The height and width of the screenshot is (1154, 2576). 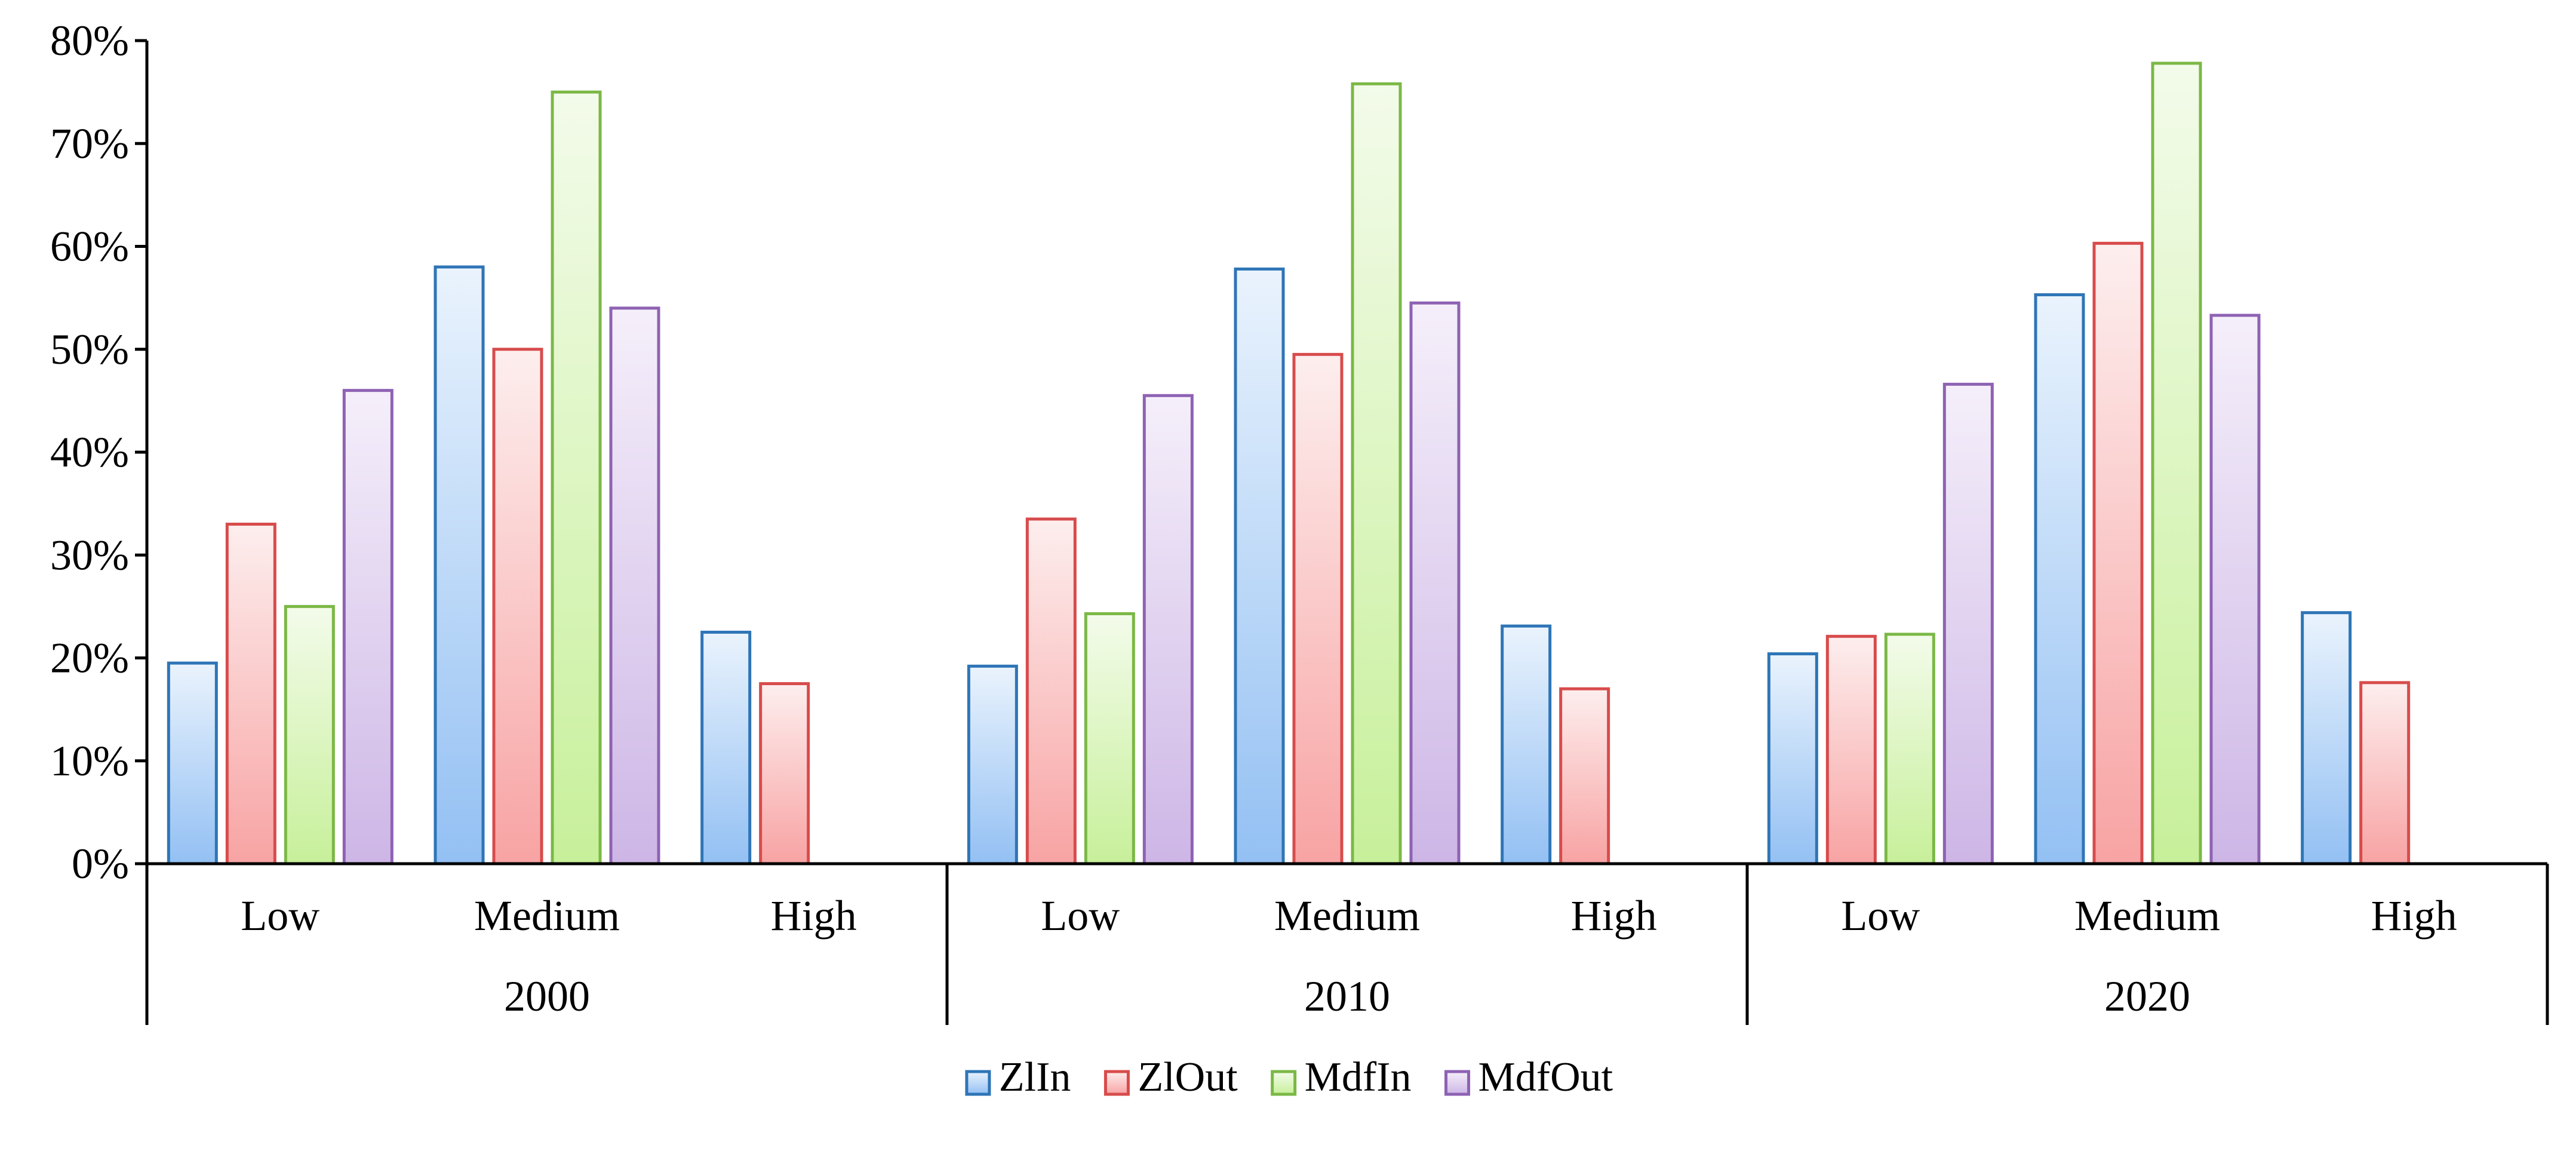 I want to click on bar-zlout-2000-high, so click(x=784, y=774).